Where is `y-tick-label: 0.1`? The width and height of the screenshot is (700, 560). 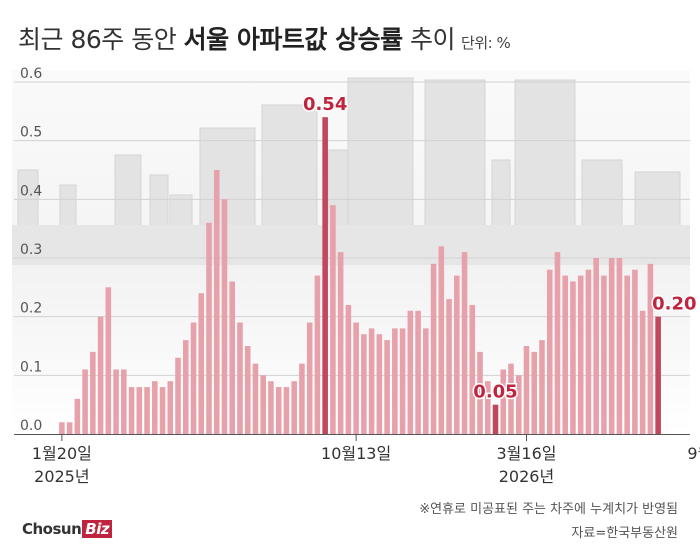
y-tick-label: 0.1 is located at coordinates (31, 367).